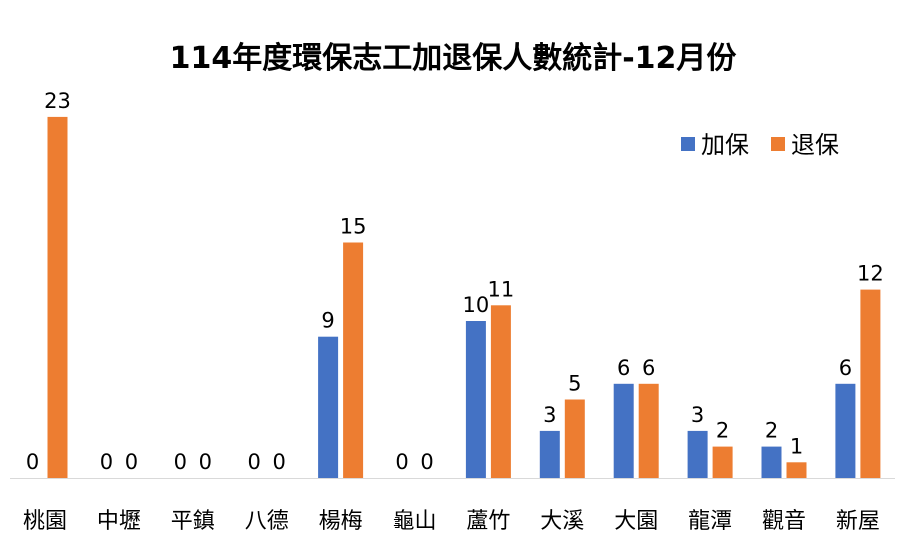  I want to click on data-label: 1, so click(796, 446).